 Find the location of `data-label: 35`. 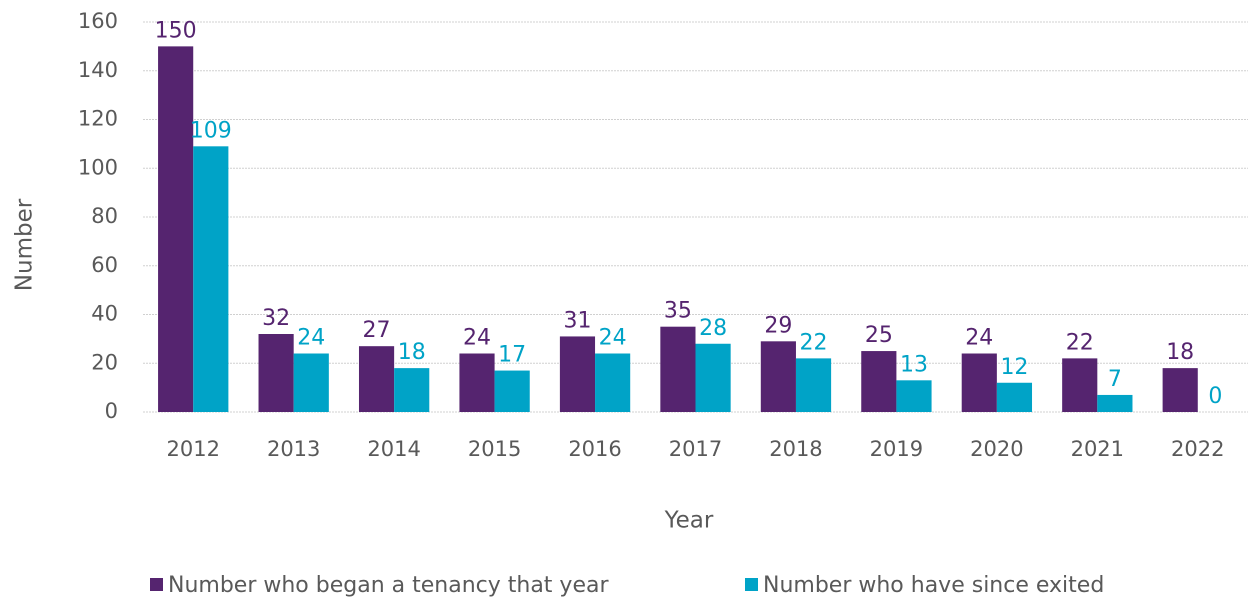

data-label: 35 is located at coordinates (678, 311).